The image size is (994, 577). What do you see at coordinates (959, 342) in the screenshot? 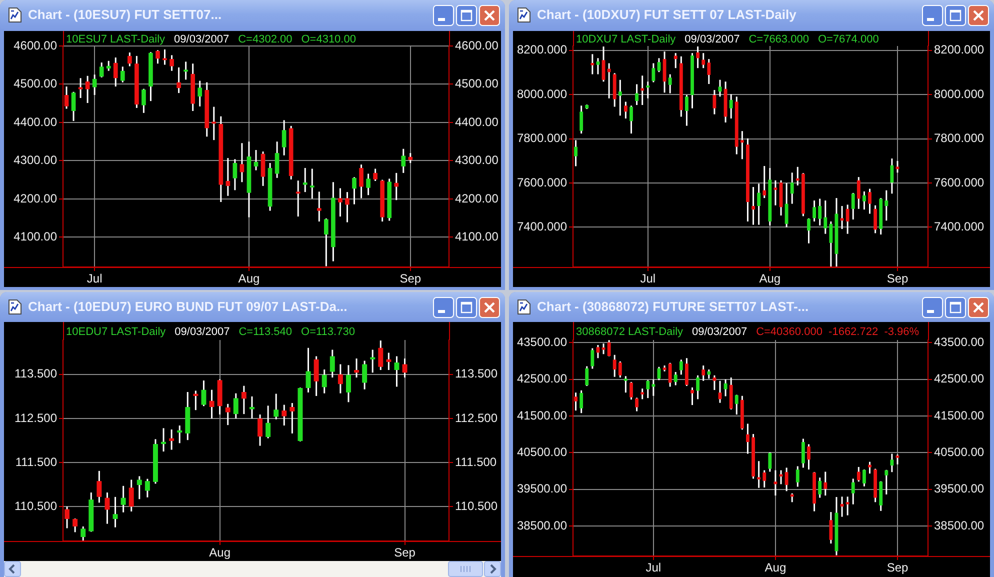
I see `y2-tick-label: 43500.00` at bounding box center [959, 342].